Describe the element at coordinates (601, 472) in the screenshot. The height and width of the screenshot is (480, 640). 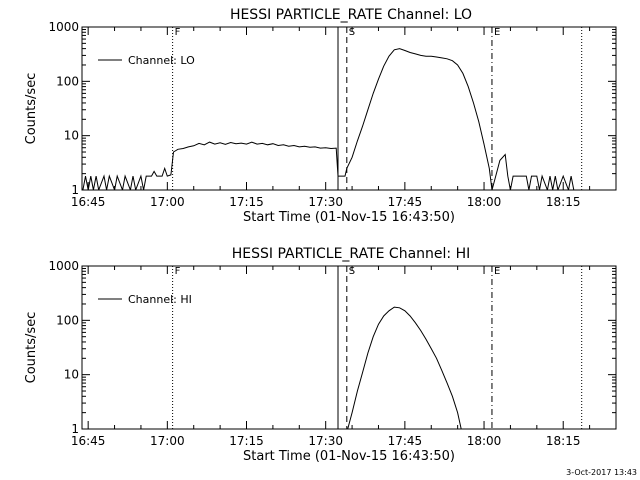
I see `timestamp-label: 3-Oct-2017 13:43` at that location.